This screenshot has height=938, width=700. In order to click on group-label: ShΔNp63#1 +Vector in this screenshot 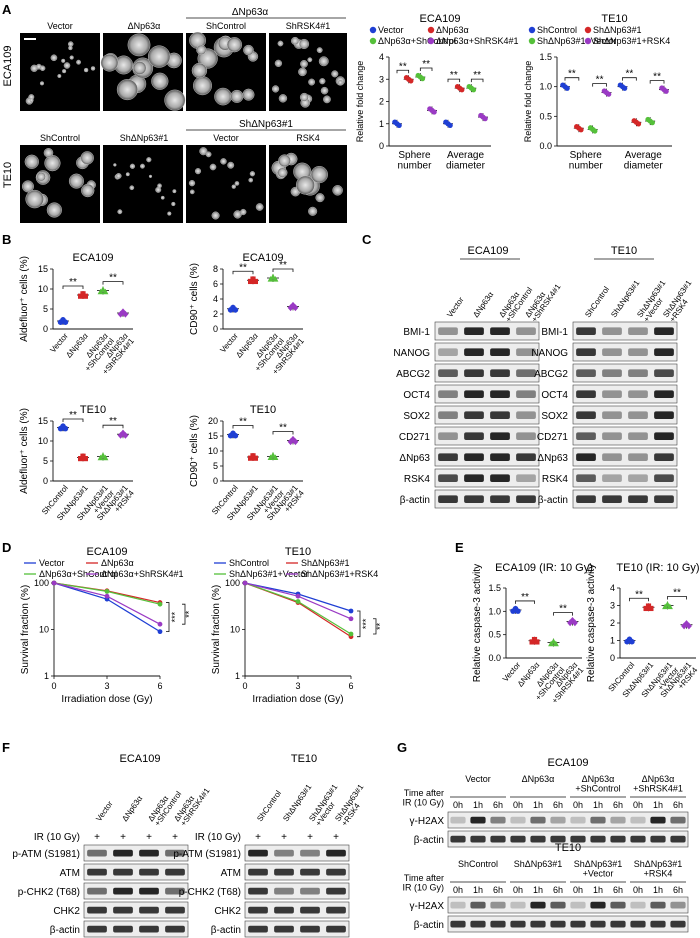, I will do `click(598, 868)`.